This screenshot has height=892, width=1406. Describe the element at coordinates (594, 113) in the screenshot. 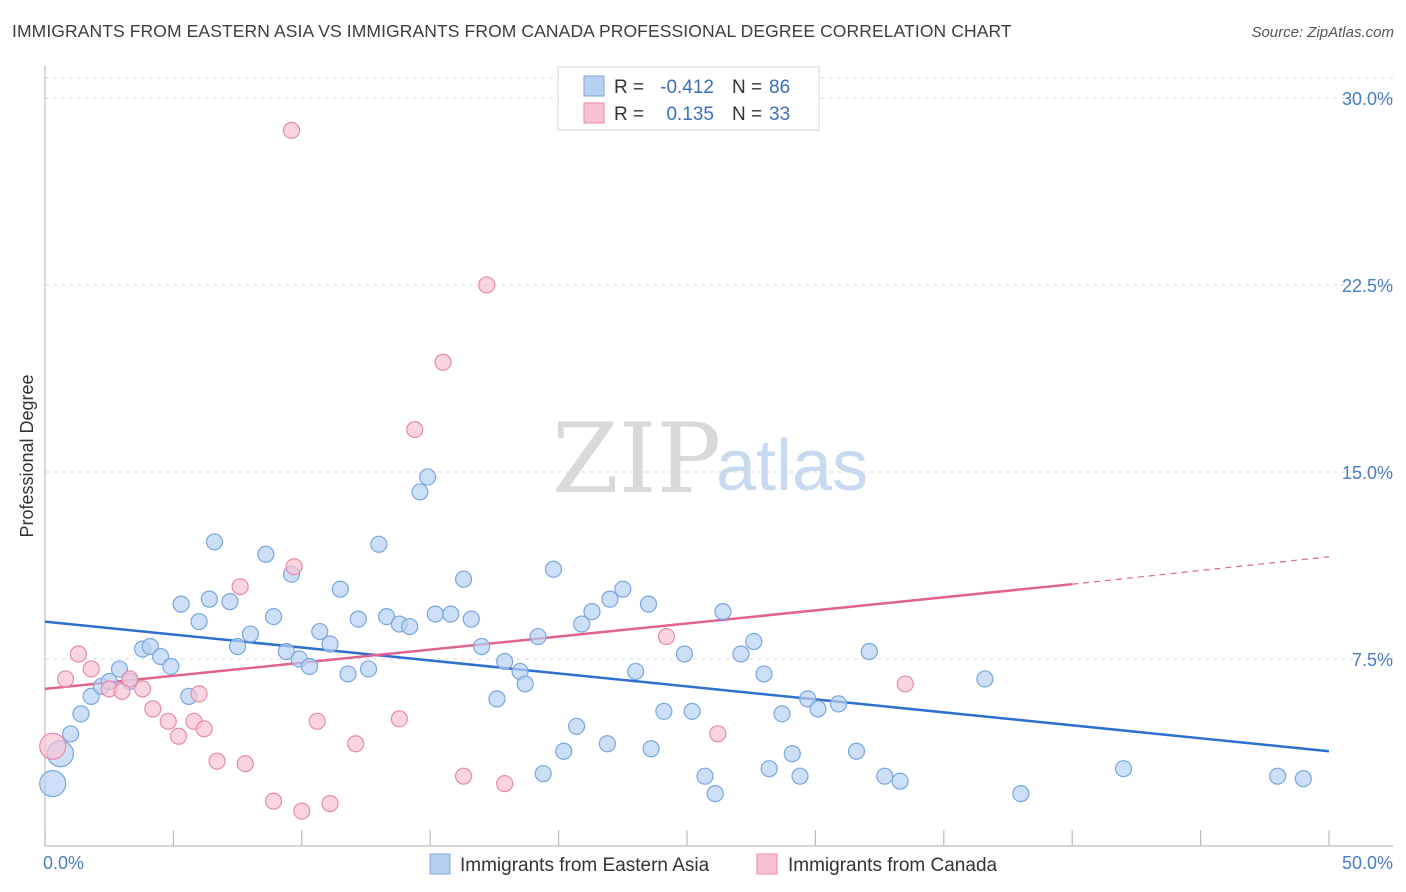

I see `legend-swatch-pink` at that location.